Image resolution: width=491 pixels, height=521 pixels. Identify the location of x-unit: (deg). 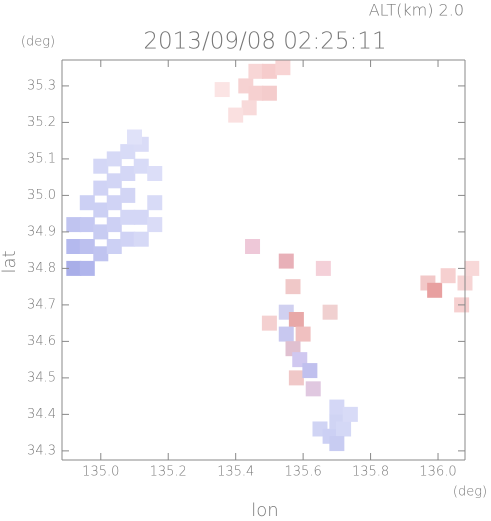
(470, 492).